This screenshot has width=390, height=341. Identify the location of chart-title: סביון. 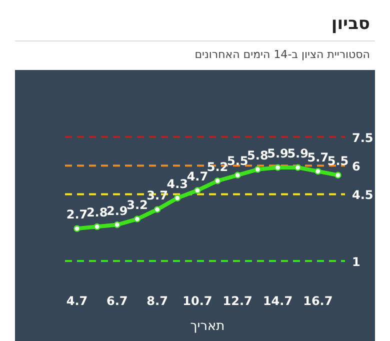
(350, 24).